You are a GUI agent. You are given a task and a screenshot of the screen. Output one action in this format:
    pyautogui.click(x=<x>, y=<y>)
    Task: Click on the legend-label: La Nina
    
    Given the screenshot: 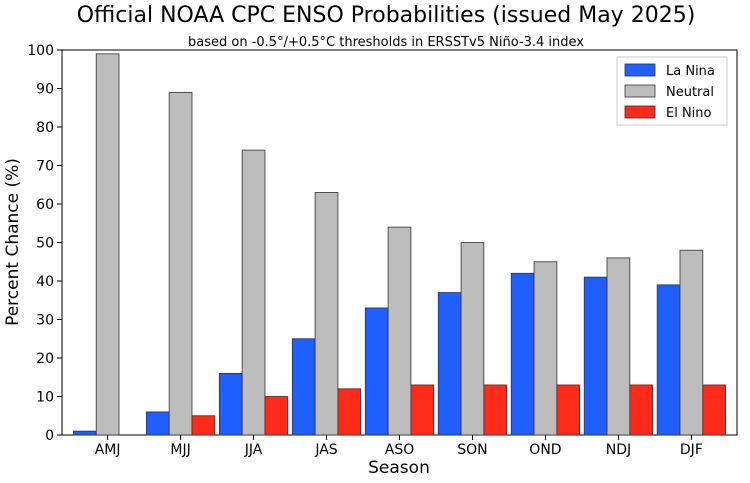 What is the action you would take?
    pyautogui.click(x=690, y=71)
    